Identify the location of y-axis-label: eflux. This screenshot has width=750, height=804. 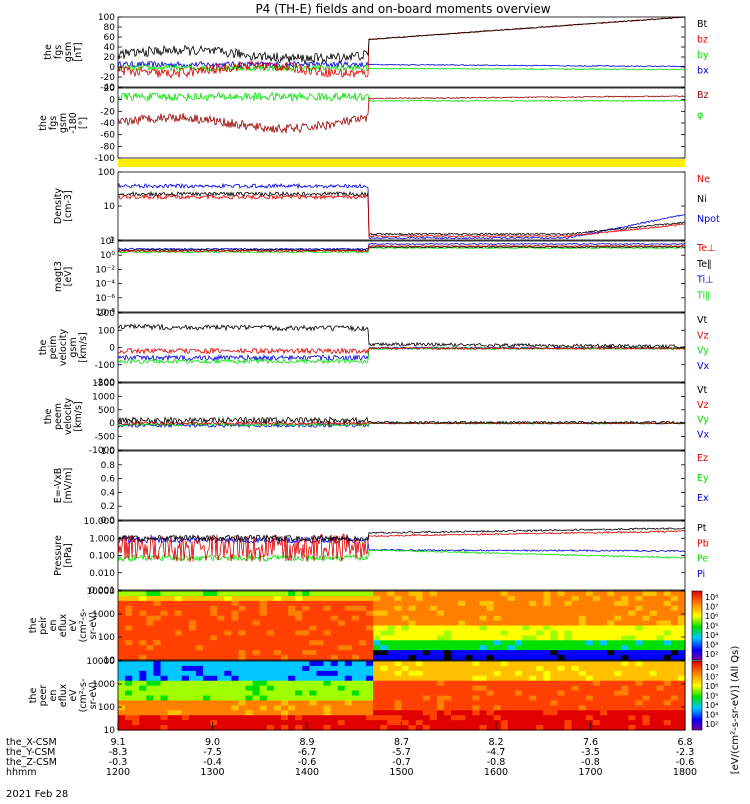
(63, 695).